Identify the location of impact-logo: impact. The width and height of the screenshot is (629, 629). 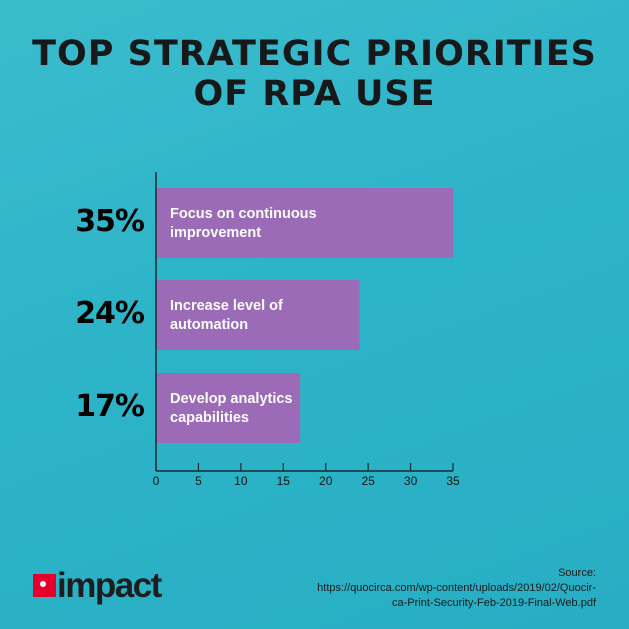
(97, 585).